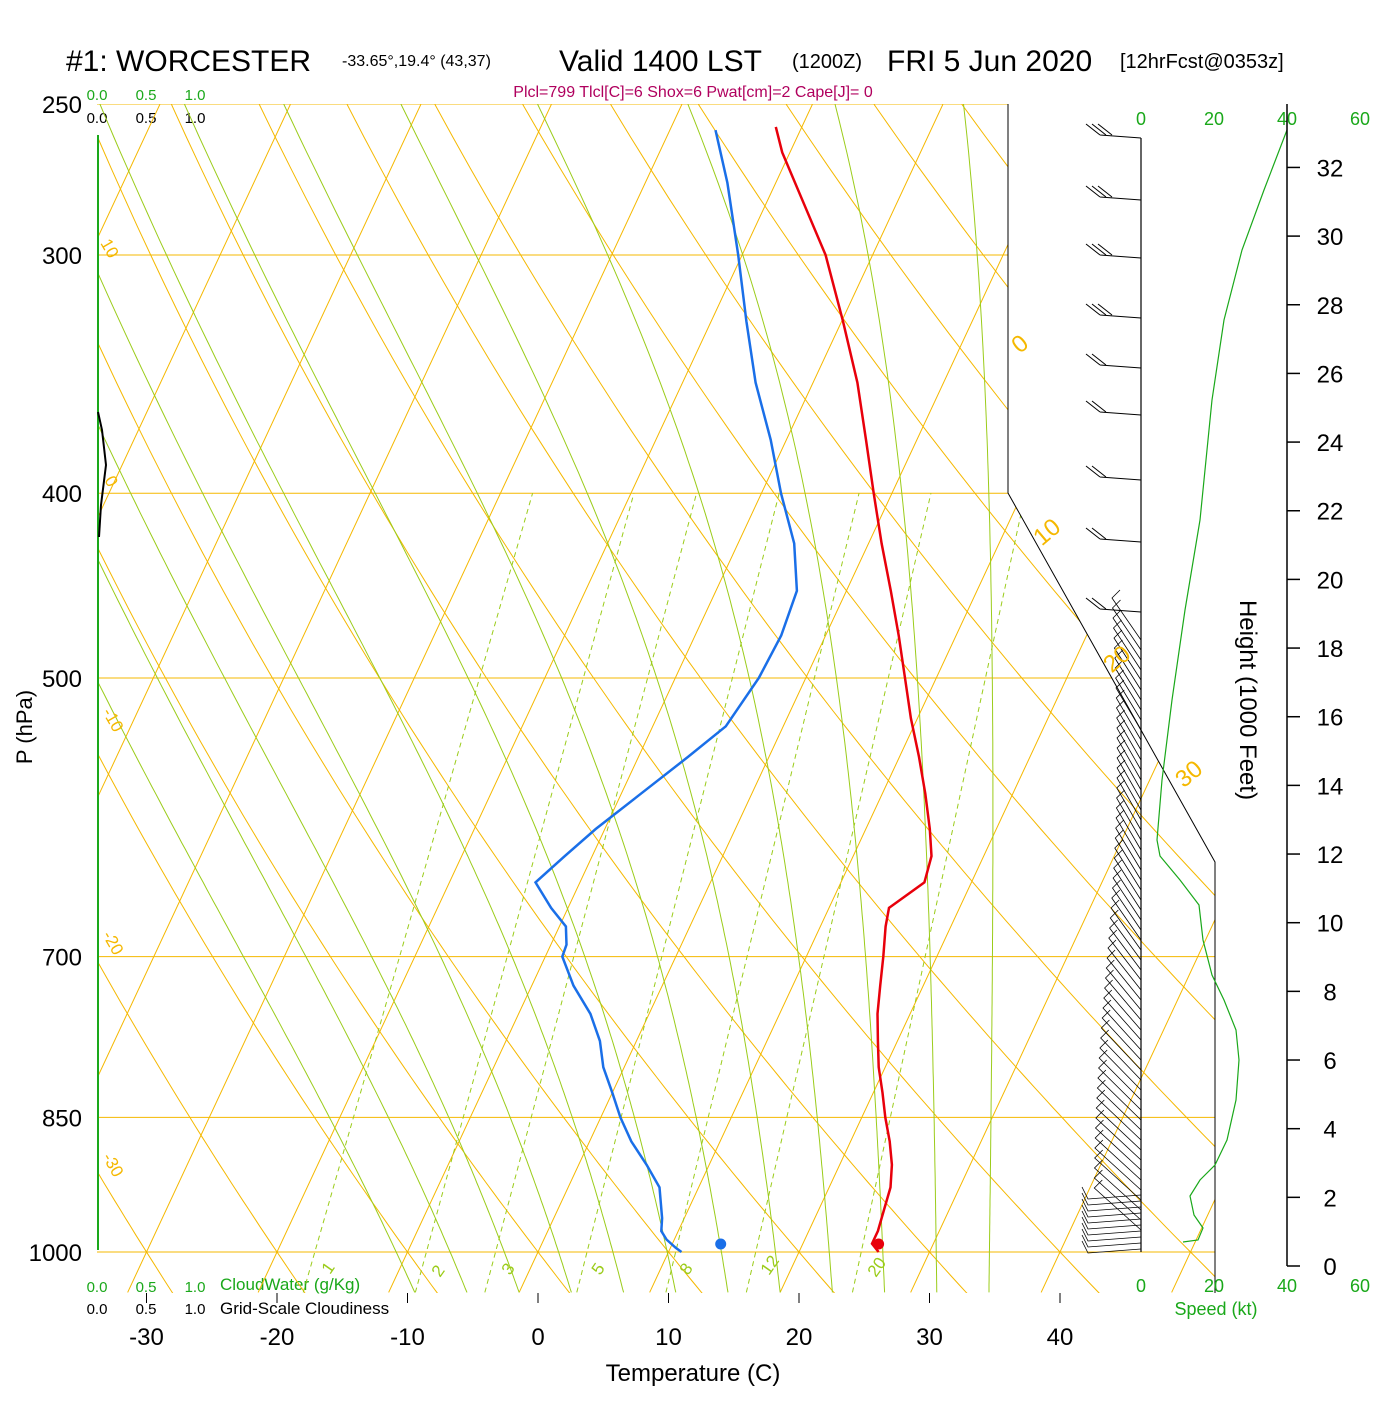  What do you see at coordinates (113, 943) in the screenshot?
I see `dry-adiabat-label: -20` at bounding box center [113, 943].